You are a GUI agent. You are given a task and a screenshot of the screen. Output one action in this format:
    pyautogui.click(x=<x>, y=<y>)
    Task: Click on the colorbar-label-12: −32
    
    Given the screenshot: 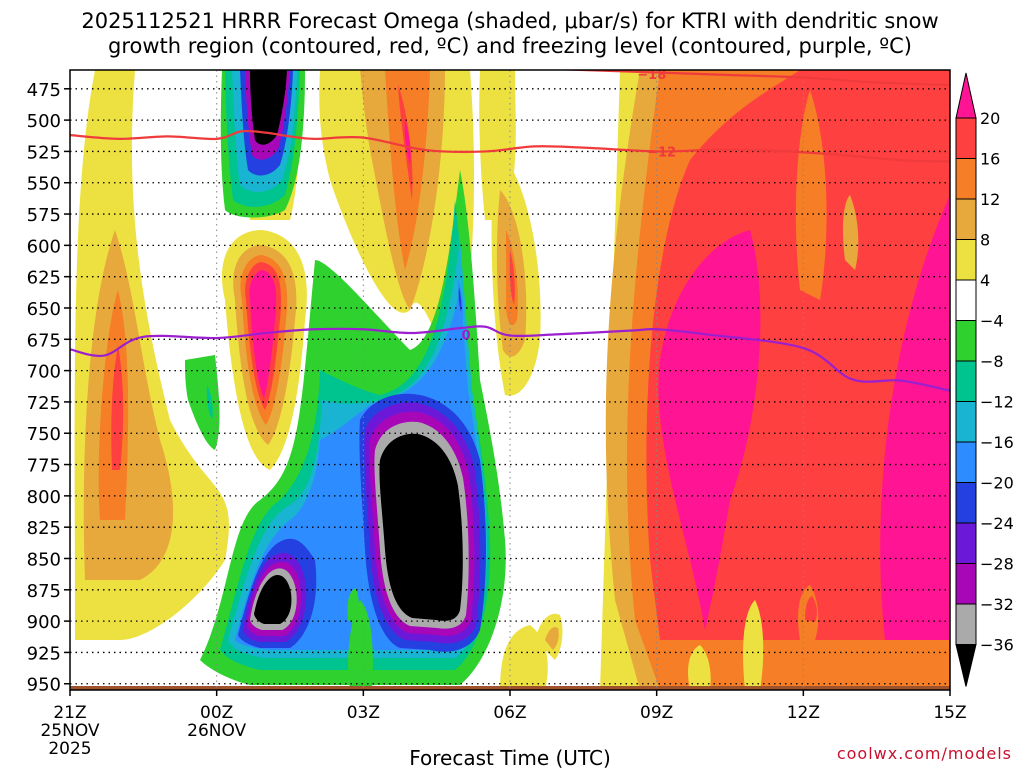 What is the action you would take?
    pyautogui.click(x=997, y=604)
    